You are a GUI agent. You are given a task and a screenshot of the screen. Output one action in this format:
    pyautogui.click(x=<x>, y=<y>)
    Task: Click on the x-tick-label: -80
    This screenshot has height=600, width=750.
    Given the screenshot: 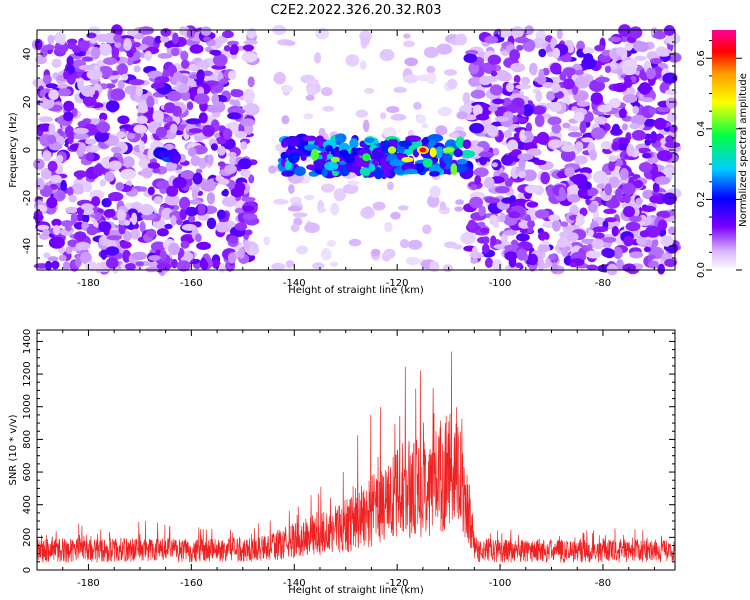 What is the action you would take?
    pyautogui.click(x=603, y=583)
    